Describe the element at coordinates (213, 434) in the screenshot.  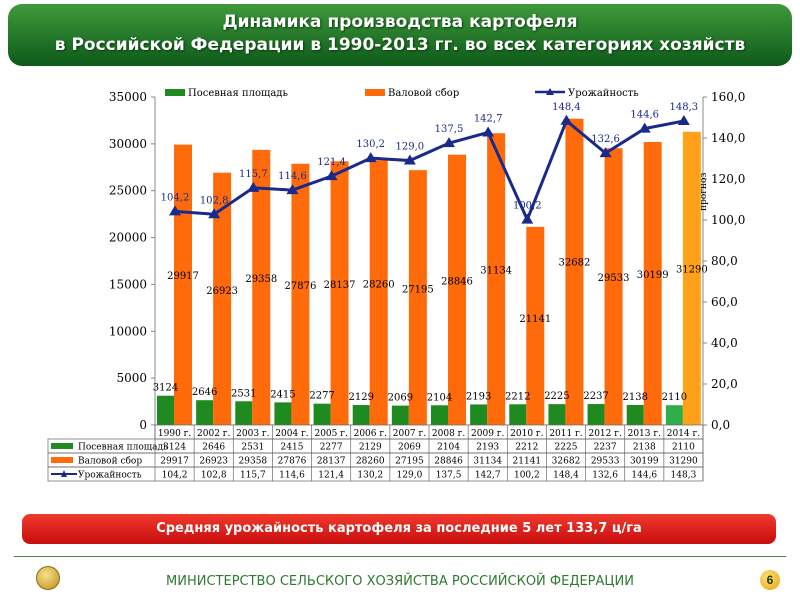
I see `x-tick-label: 2002 г.` at that location.